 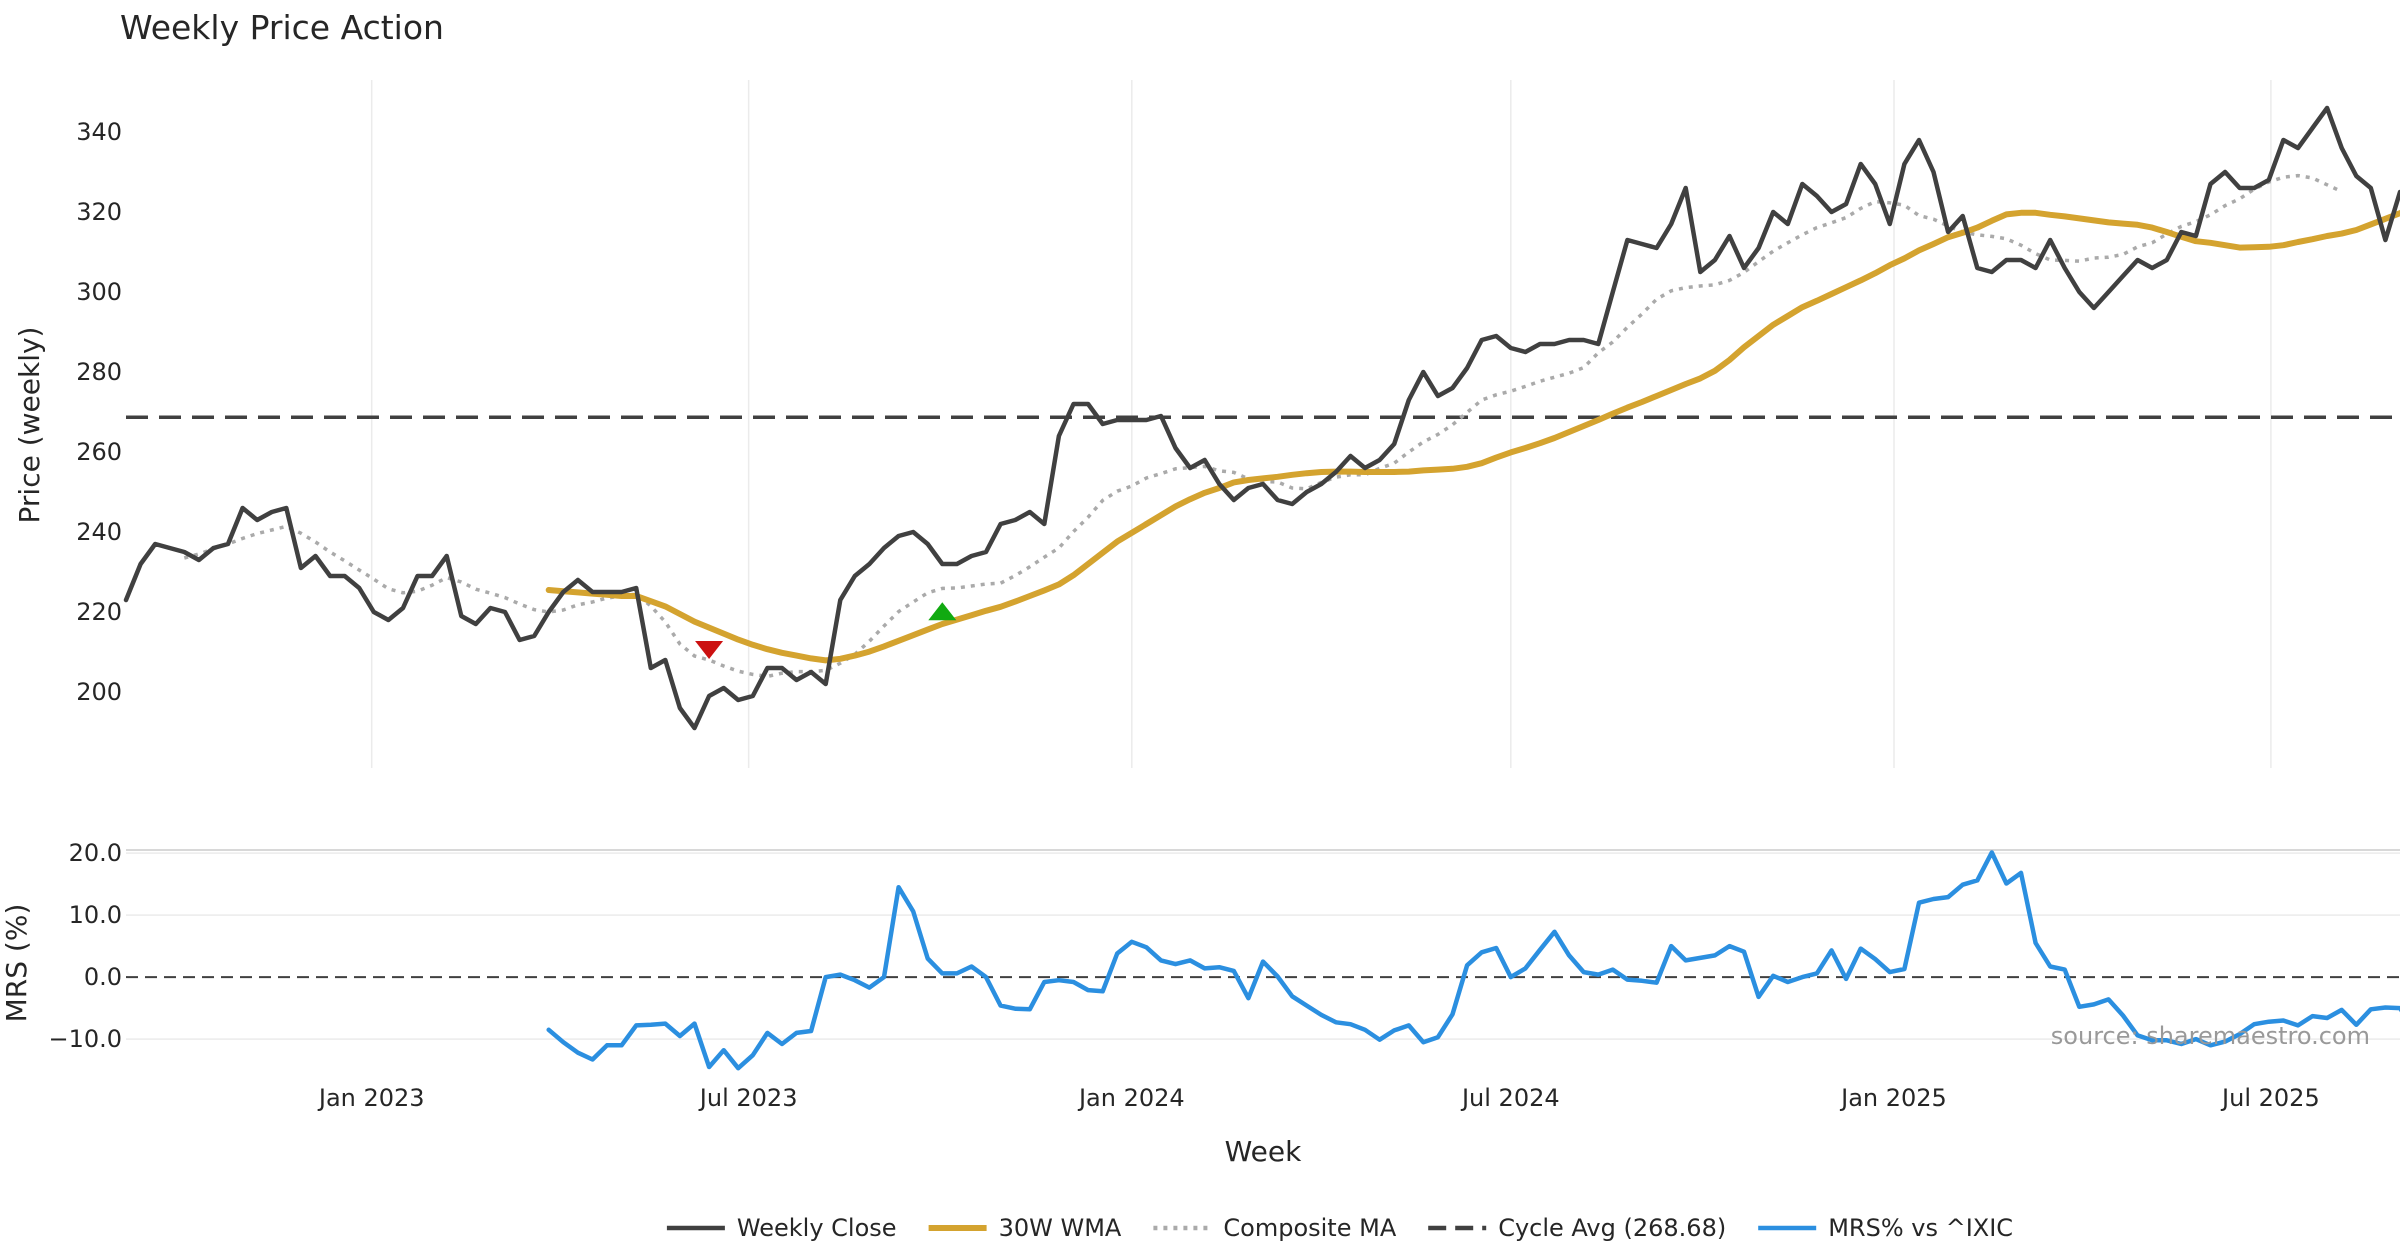 What do you see at coordinates (99, 412) in the screenshot?
I see `price-y-axis: 200 220 240 260 280 300 320 340` at bounding box center [99, 412].